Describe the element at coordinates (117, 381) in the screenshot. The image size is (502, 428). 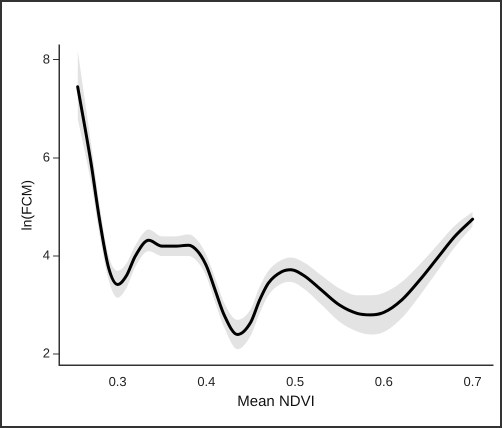
I see `x-tick-label: 0.3` at that location.